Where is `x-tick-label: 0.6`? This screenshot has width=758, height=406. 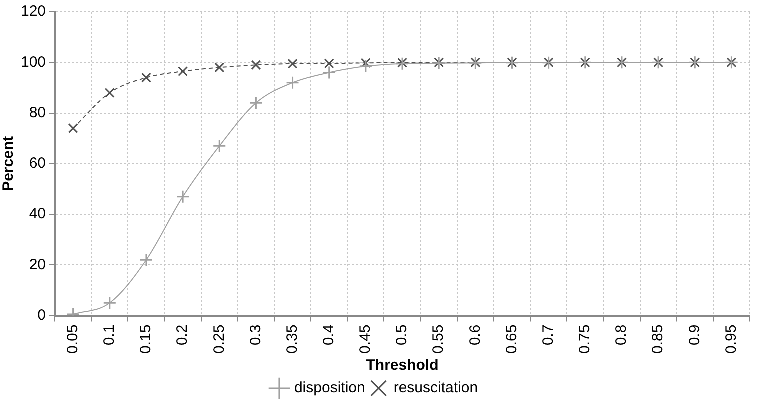 x-tick-label: 0.6 is located at coordinates (475, 335).